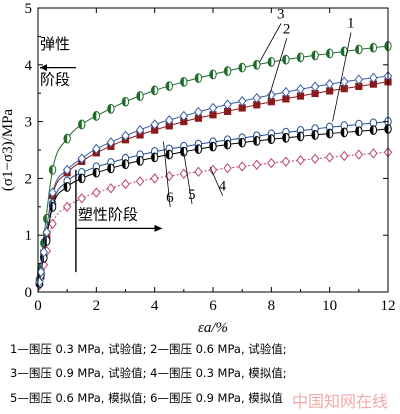 This screenshot has height=414, width=400. I want to click on watermark: 中国知网在线, so click(340, 401).